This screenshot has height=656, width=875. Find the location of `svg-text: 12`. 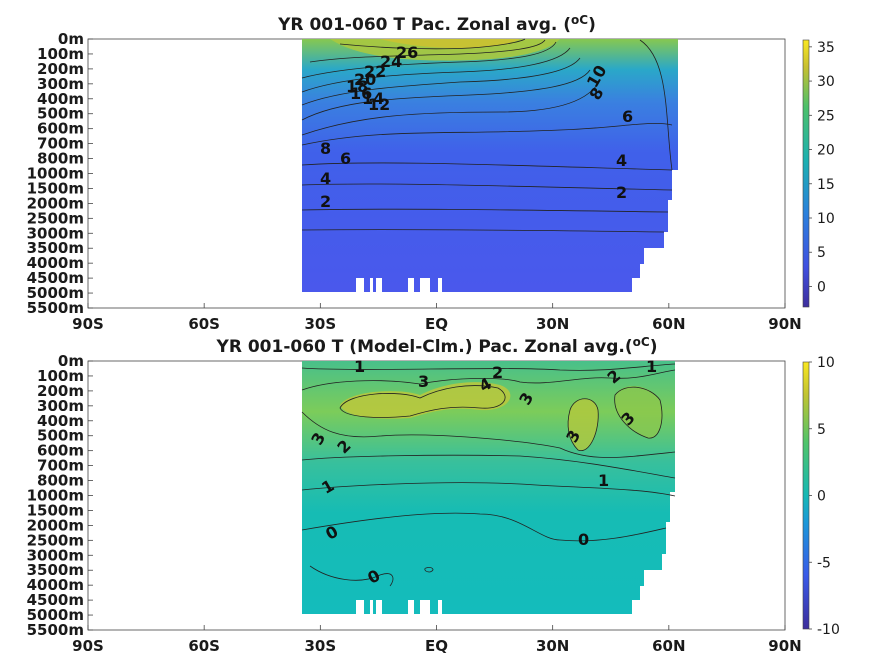

svg-text: 12 is located at coordinates (379, 104).